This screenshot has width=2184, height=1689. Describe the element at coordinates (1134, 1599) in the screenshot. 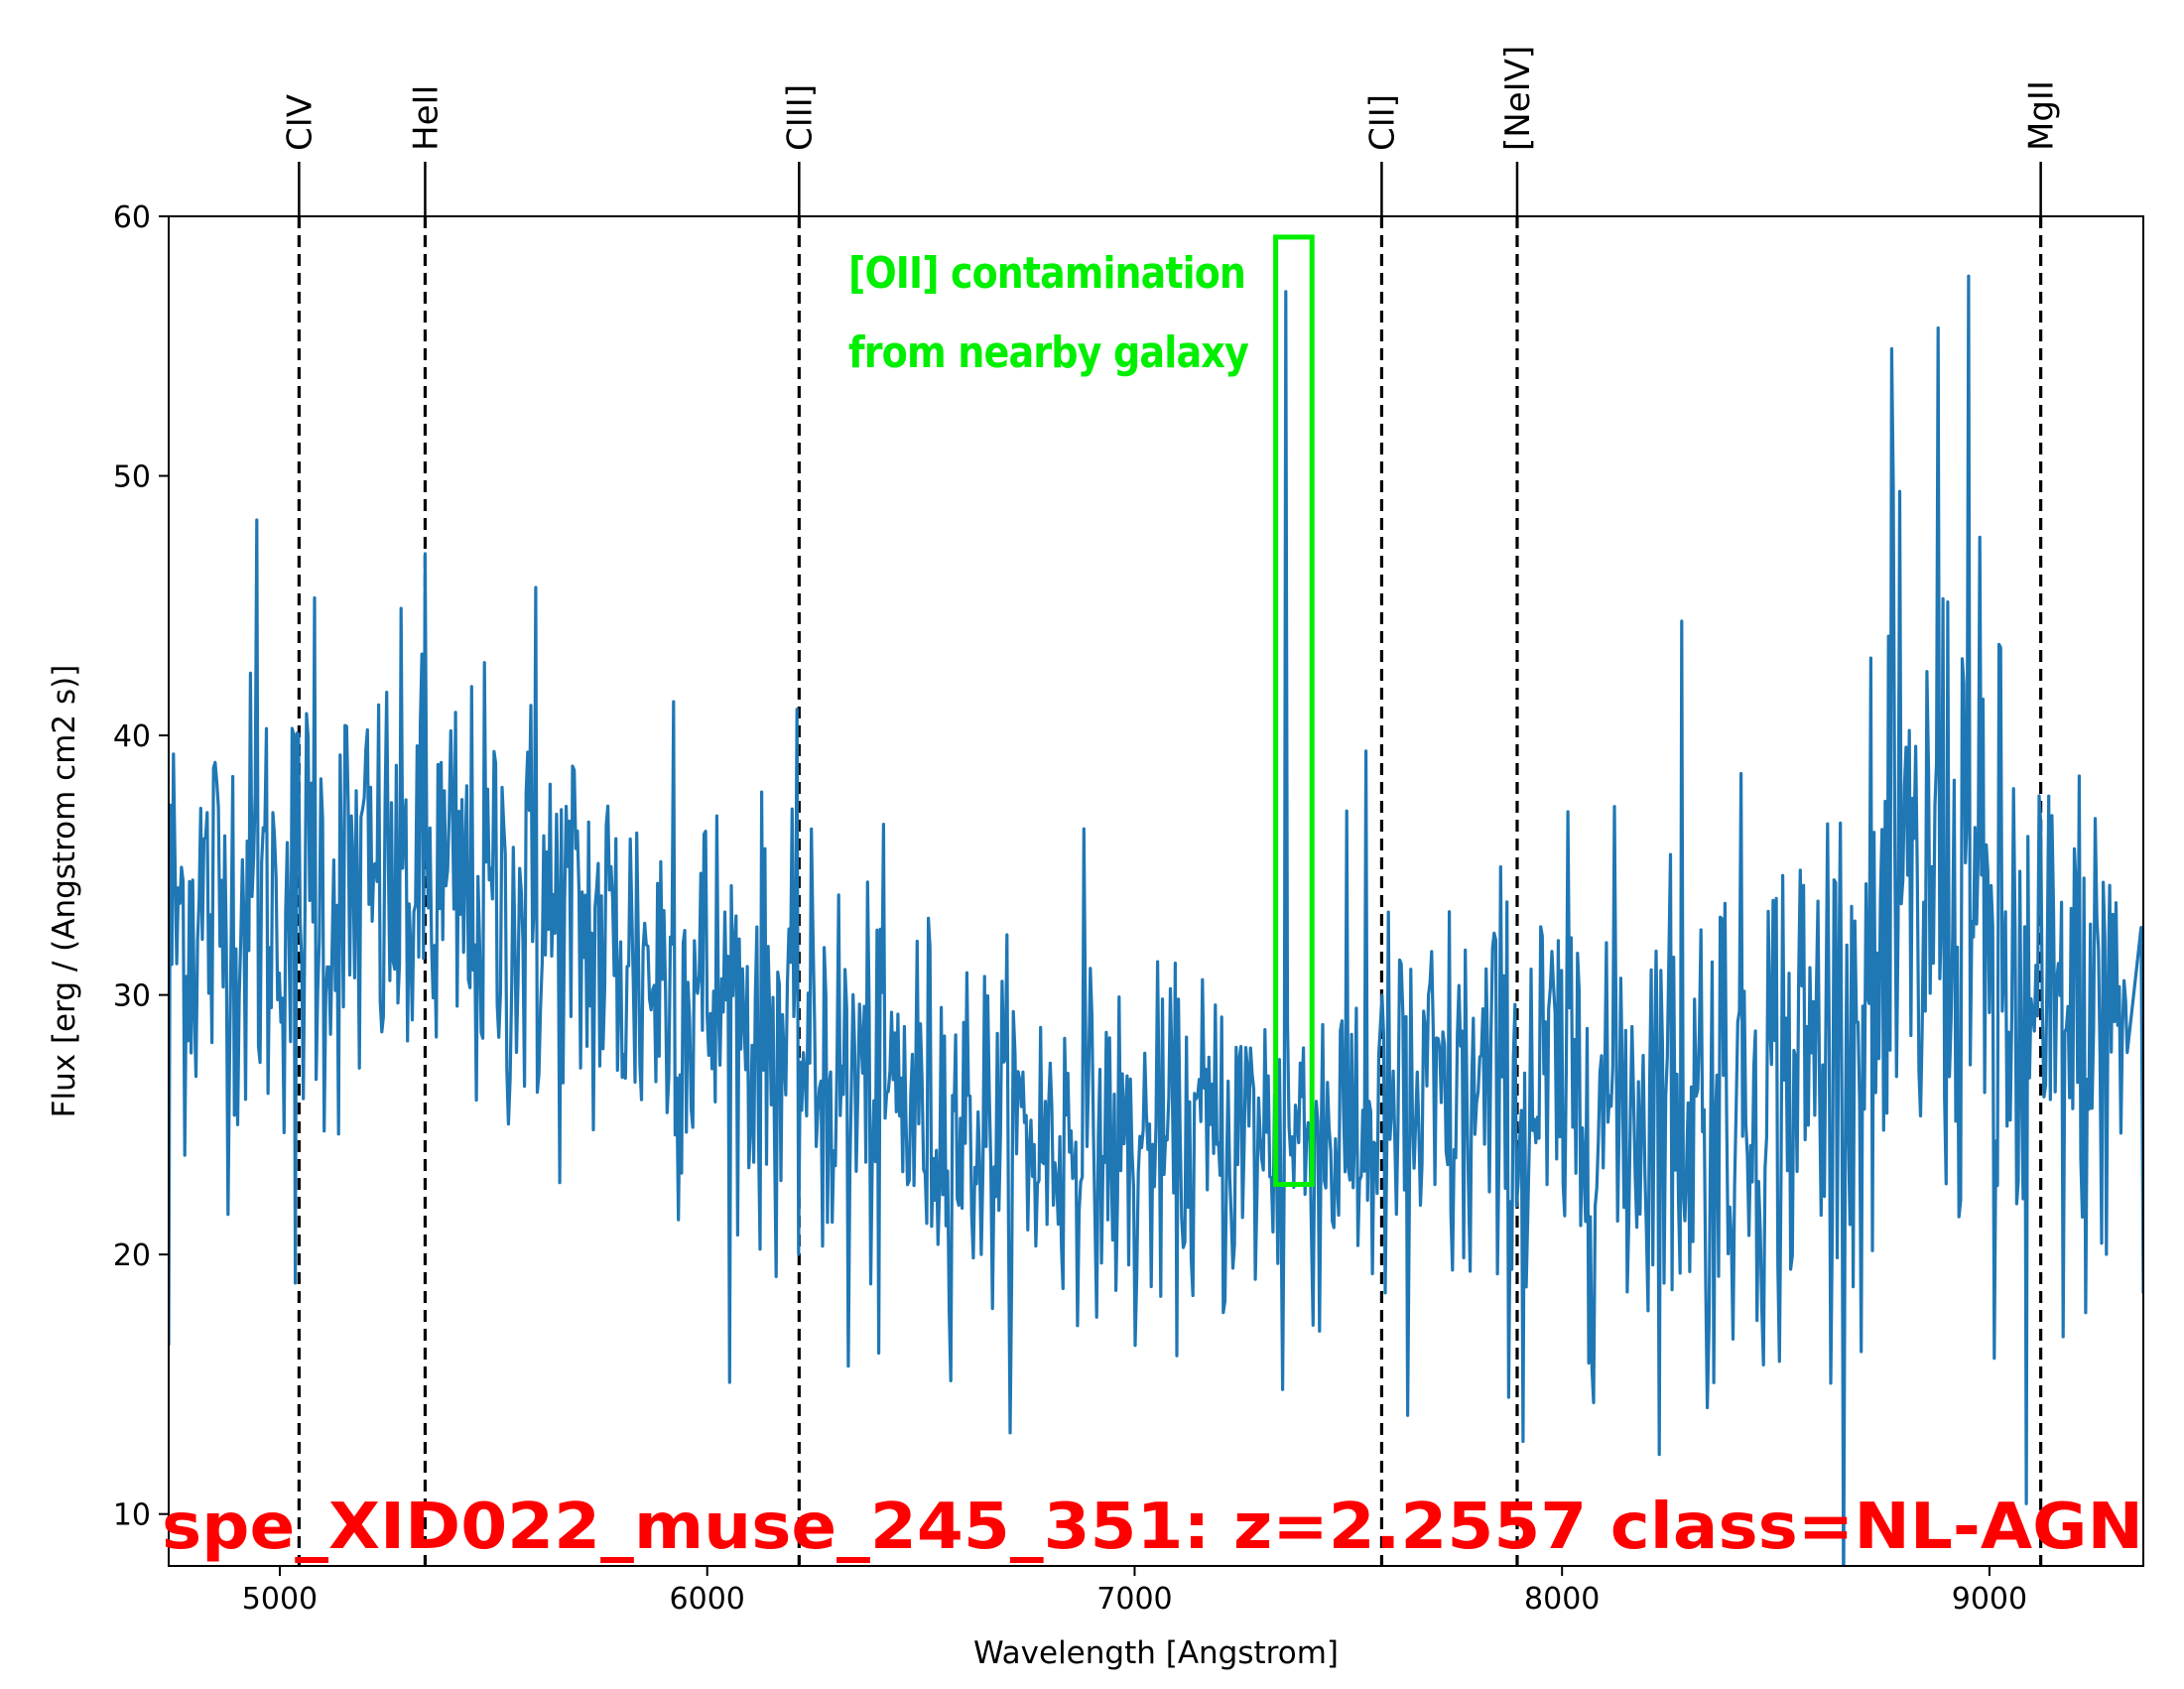

I see `x-tick-label: 7000` at that location.